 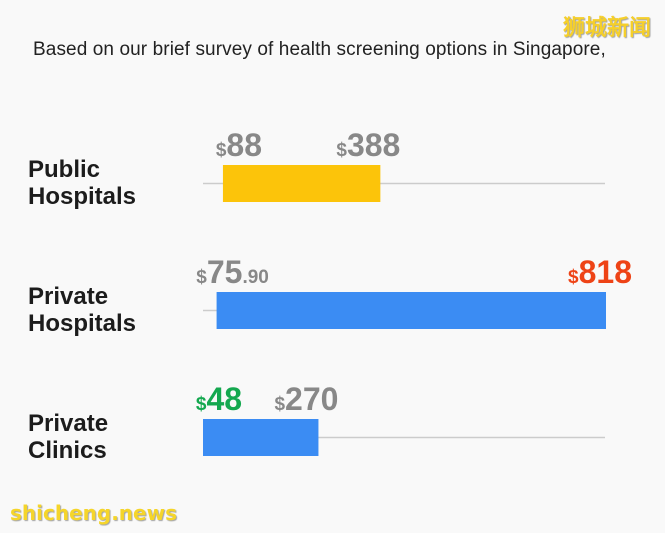 What do you see at coordinates (261, 437) in the screenshot?
I see `bar-private-clinics` at bounding box center [261, 437].